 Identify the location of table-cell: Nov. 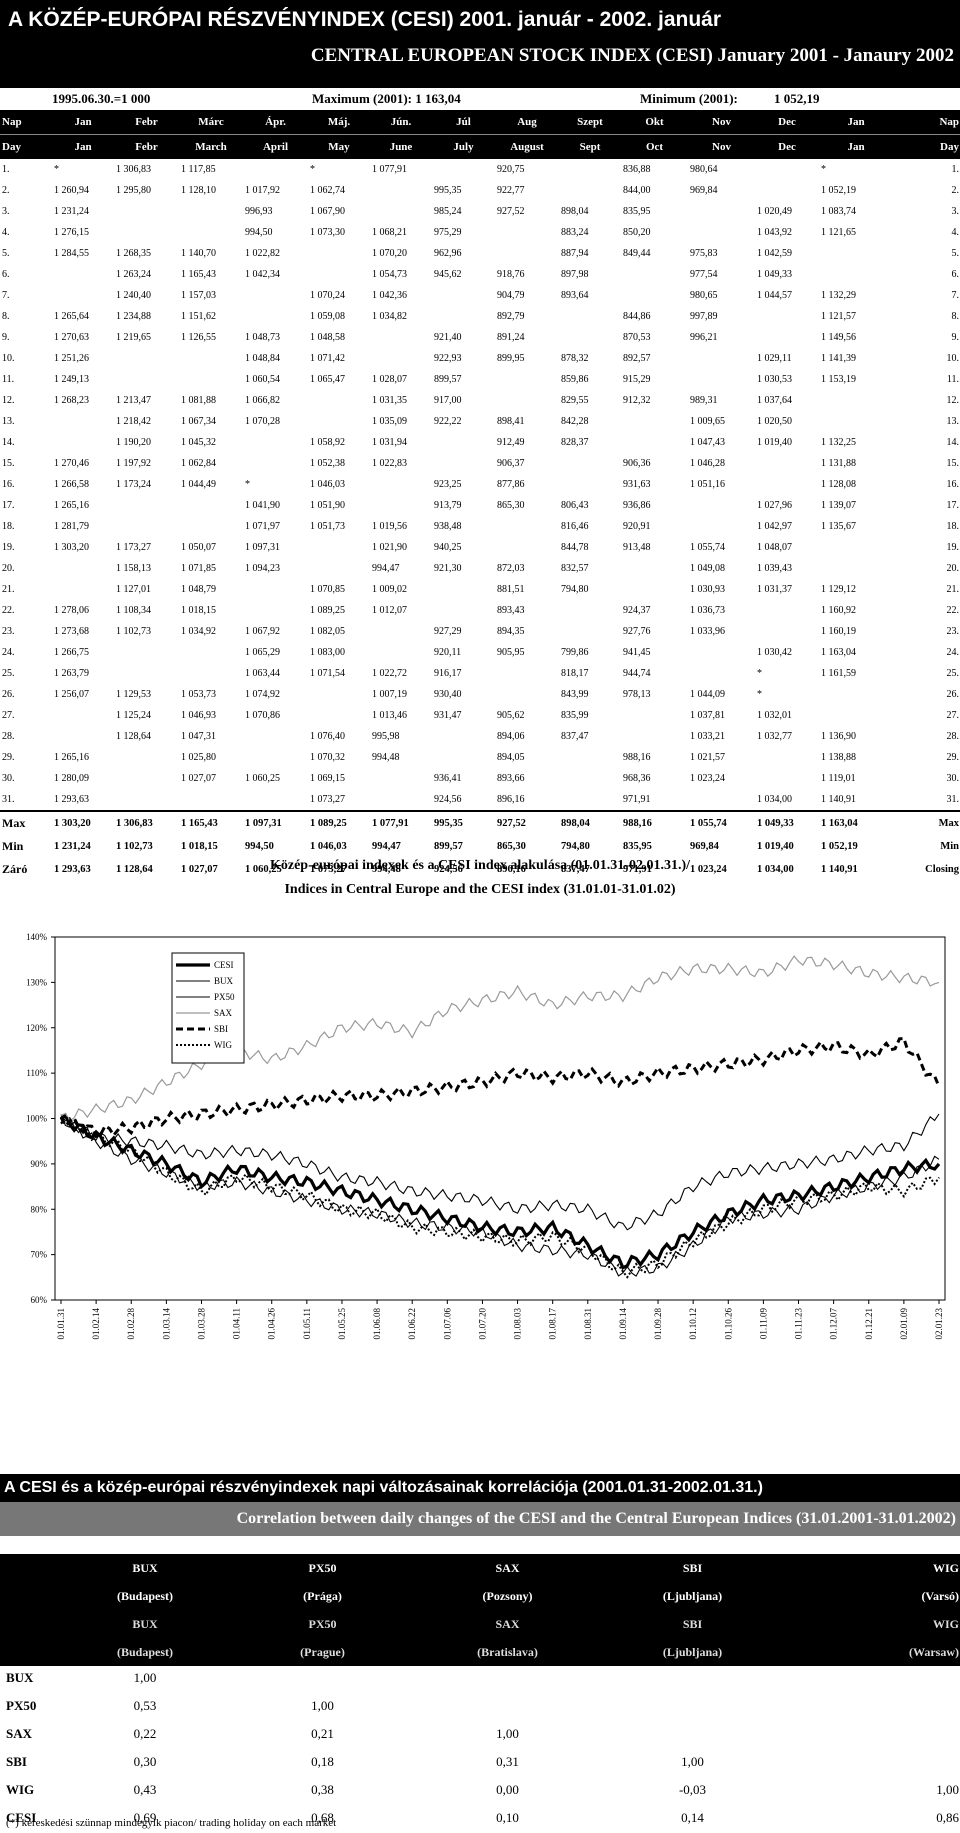
(721, 122).